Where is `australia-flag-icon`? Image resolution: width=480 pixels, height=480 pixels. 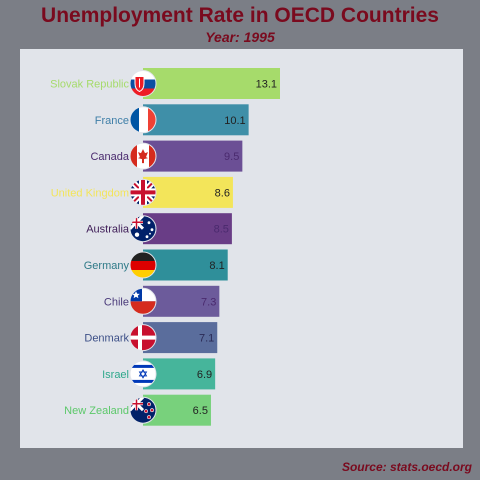 australia-flag-icon is located at coordinates (143, 229).